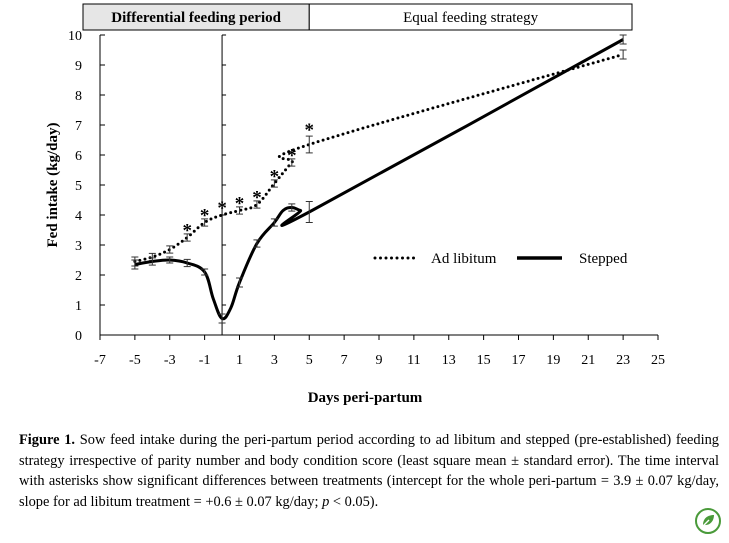  What do you see at coordinates (78, 156) in the screenshot?
I see `y-tick-label: 6` at bounding box center [78, 156].